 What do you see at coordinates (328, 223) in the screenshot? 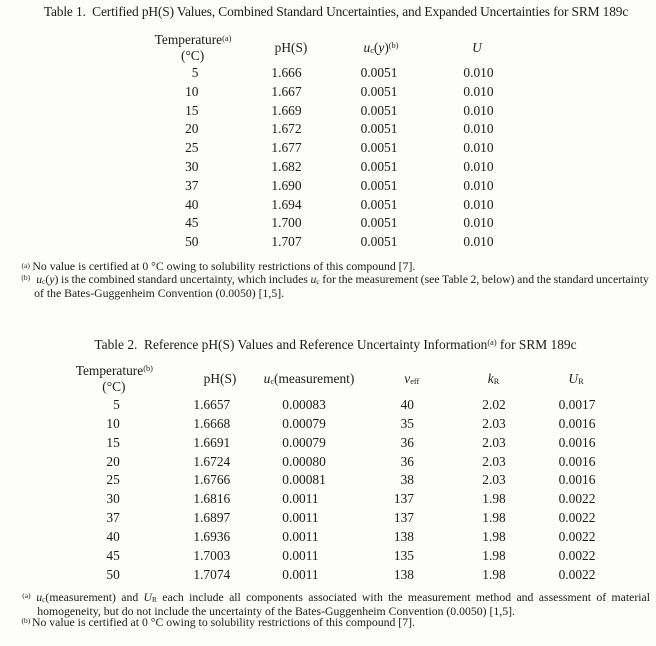
I see `table-row: 45 1.700 0.0051 0.010` at bounding box center [328, 223].